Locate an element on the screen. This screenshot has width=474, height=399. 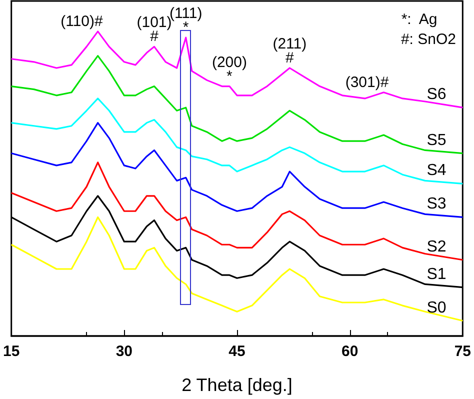
x-tick-label: 75 is located at coordinates (462, 351).